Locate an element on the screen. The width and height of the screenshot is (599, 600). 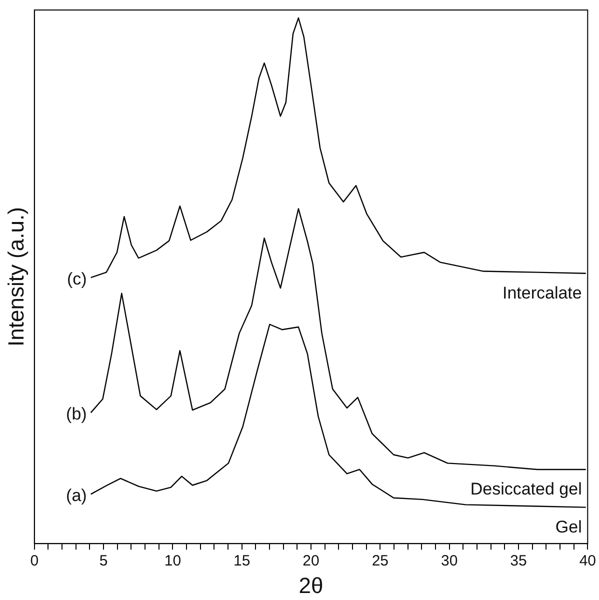
series-label: Gel is located at coordinates (568, 527).